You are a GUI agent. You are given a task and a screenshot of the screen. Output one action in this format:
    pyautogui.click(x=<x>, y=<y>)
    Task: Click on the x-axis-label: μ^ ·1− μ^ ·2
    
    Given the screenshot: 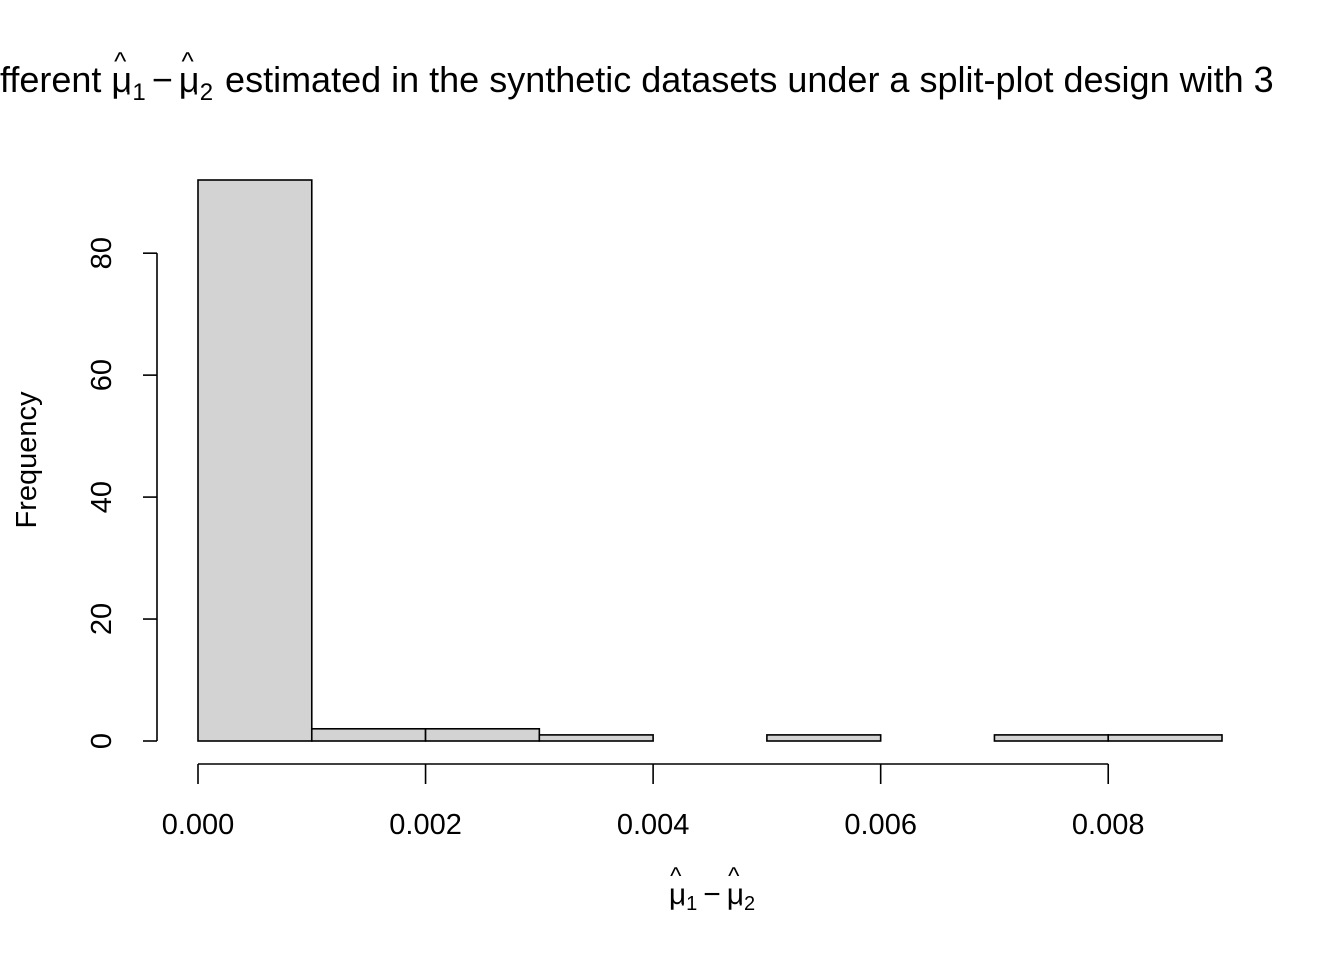 What is the action you would take?
    pyautogui.click(x=712, y=889)
    